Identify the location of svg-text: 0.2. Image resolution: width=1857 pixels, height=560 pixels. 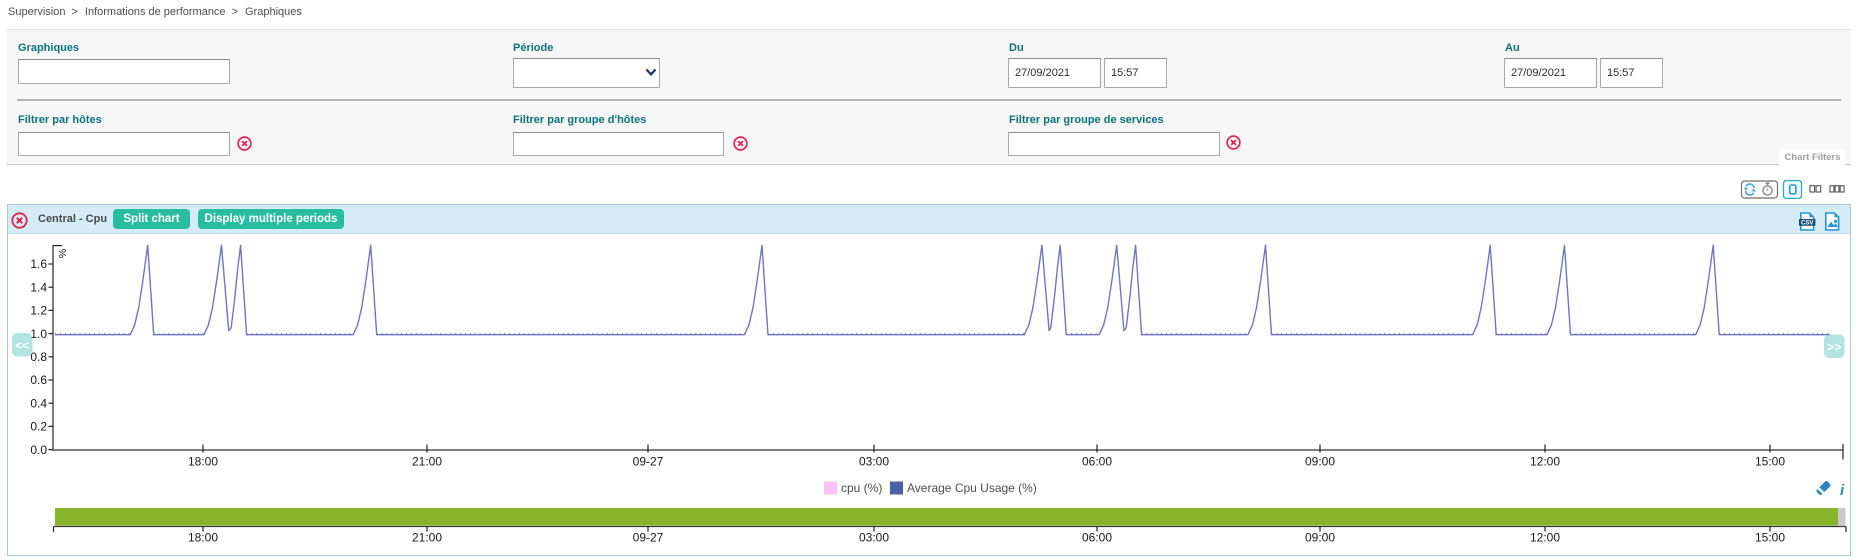
(38, 427).